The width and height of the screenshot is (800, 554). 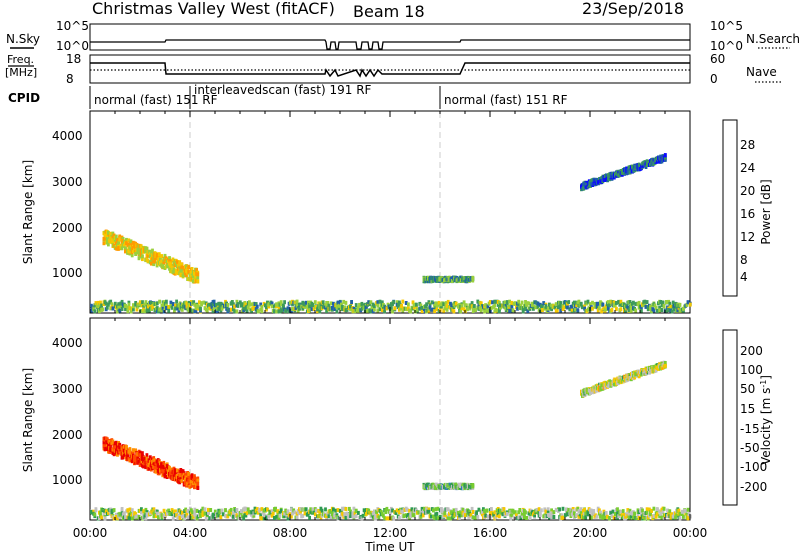 What do you see at coordinates (751, 370) in the screenshot?
I see `velocity-cbar-tick-100: 100` at bounding box center [751, 370].